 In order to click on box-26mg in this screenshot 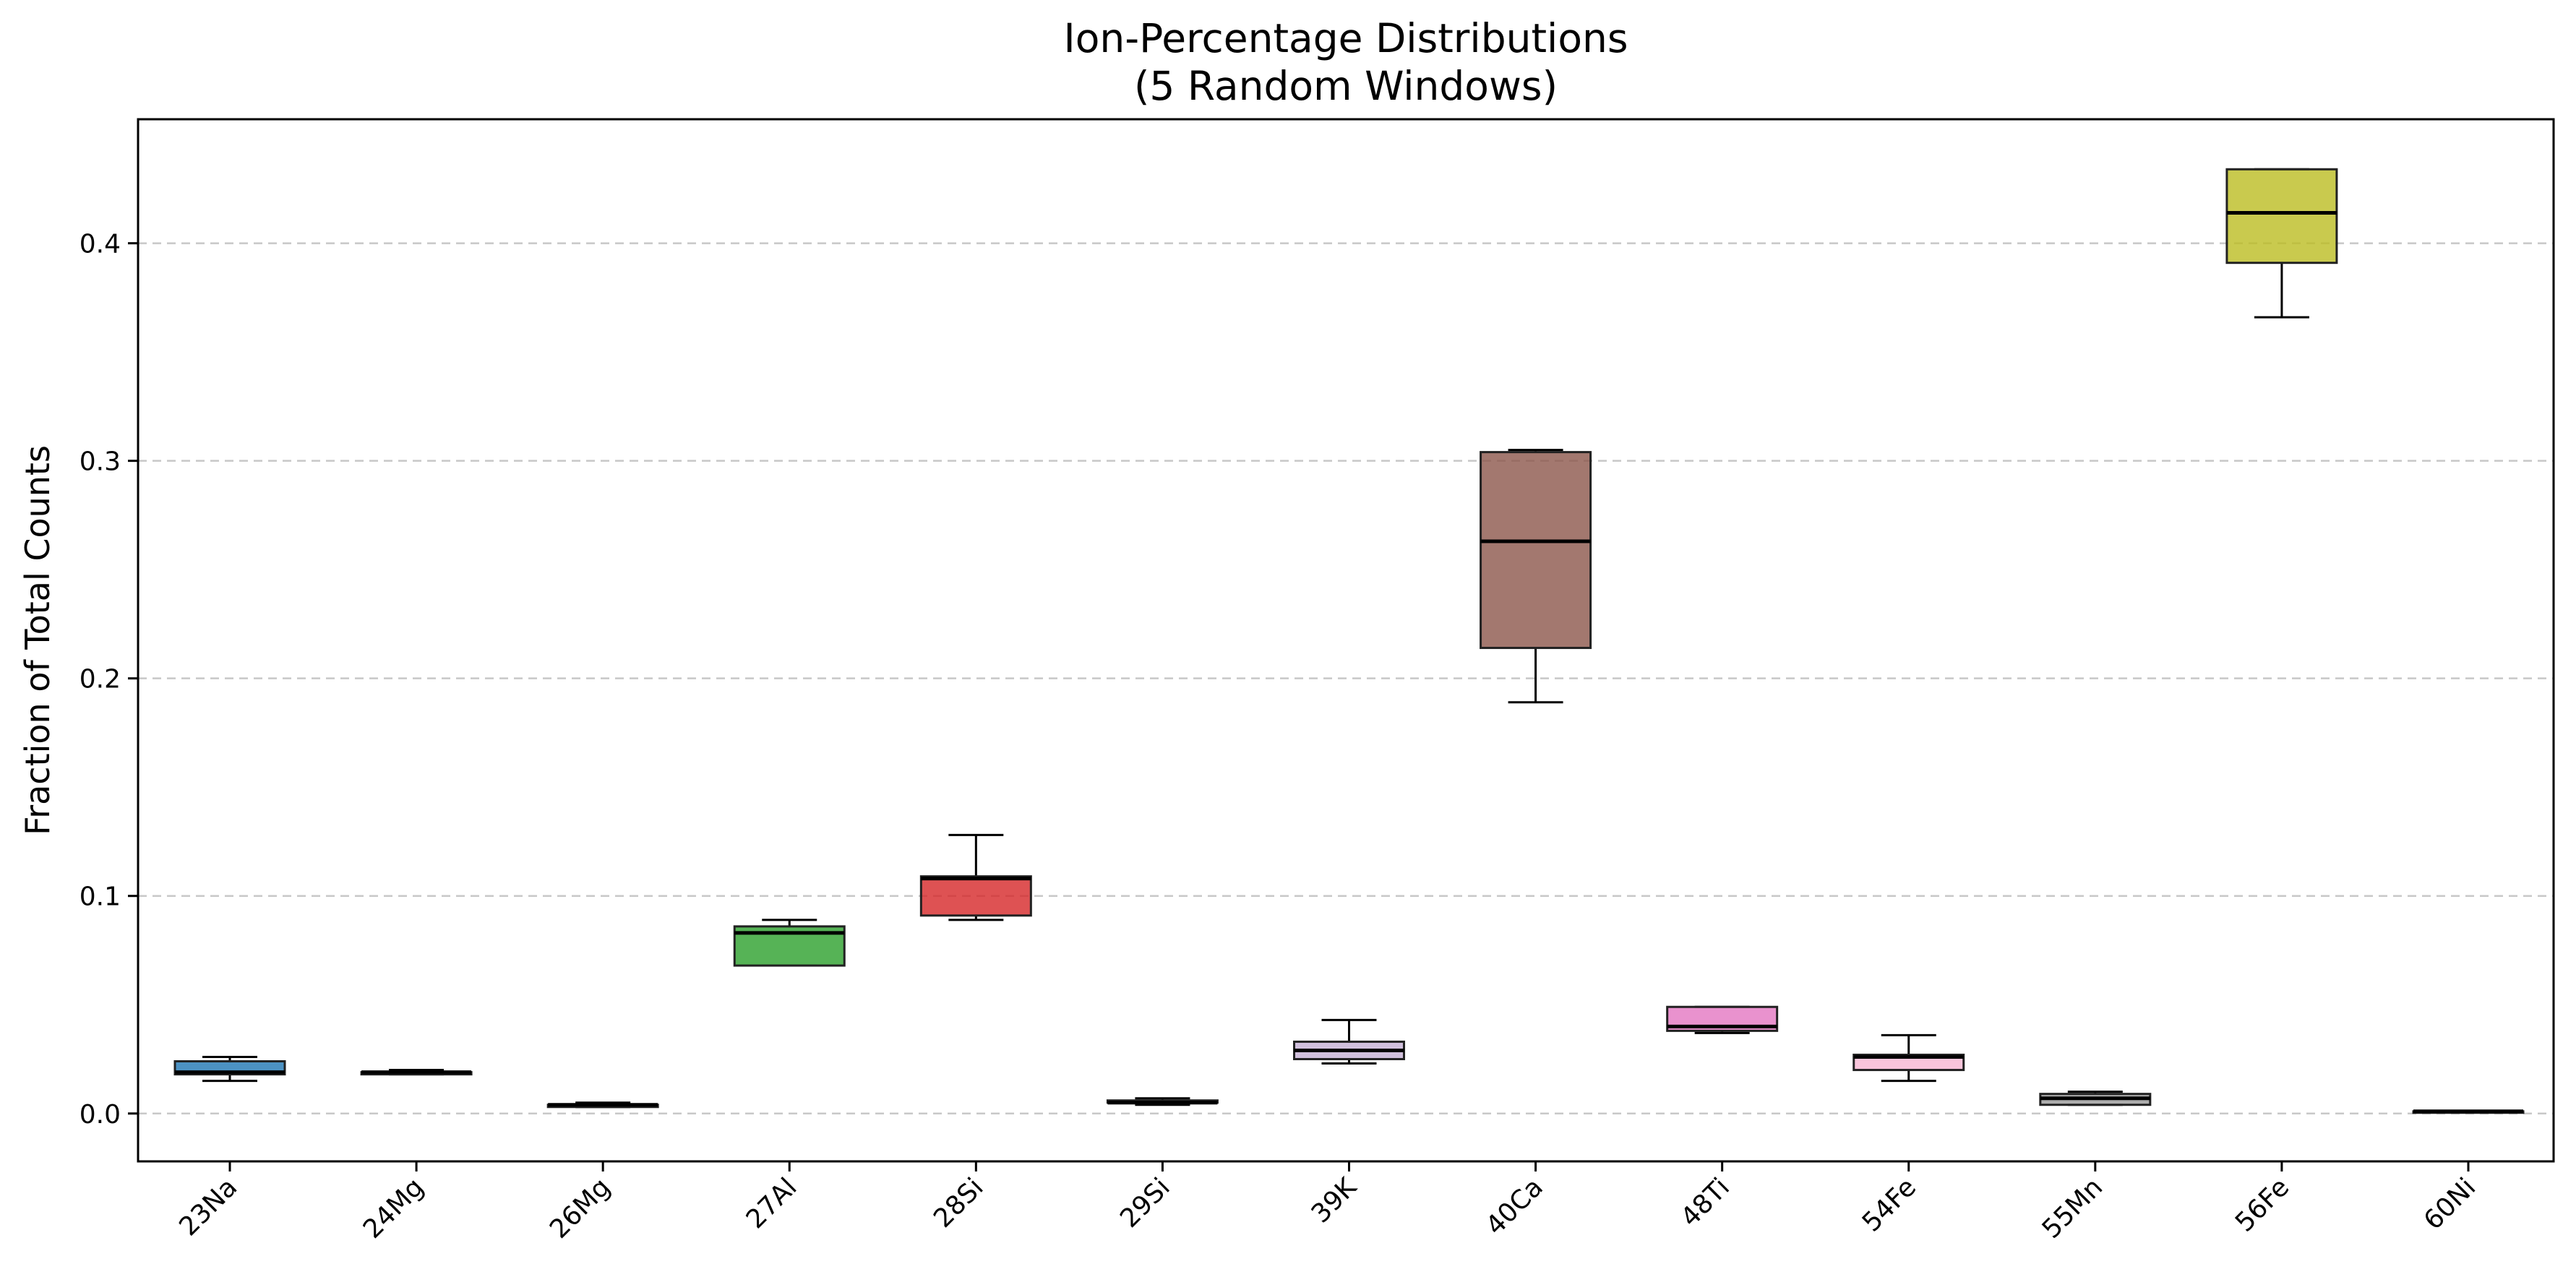, I will do `click(603, 1105)`.